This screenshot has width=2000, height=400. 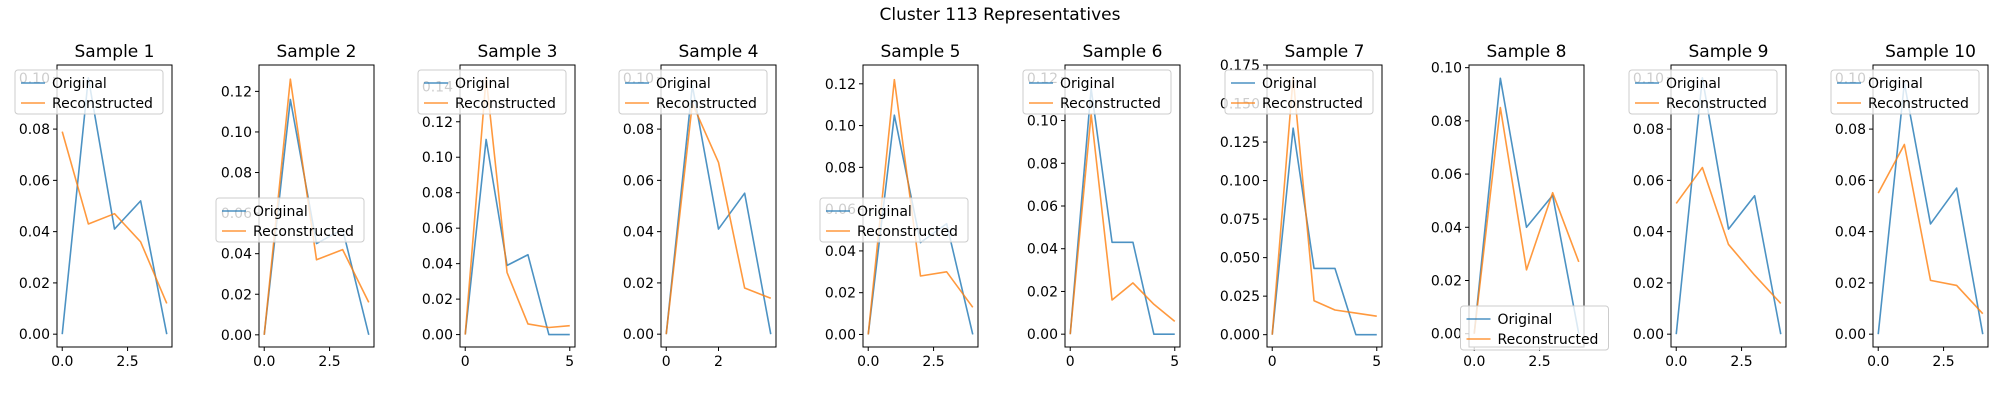 I want to click on y-tick-label: 0.000, so click(x=1240, y=336).